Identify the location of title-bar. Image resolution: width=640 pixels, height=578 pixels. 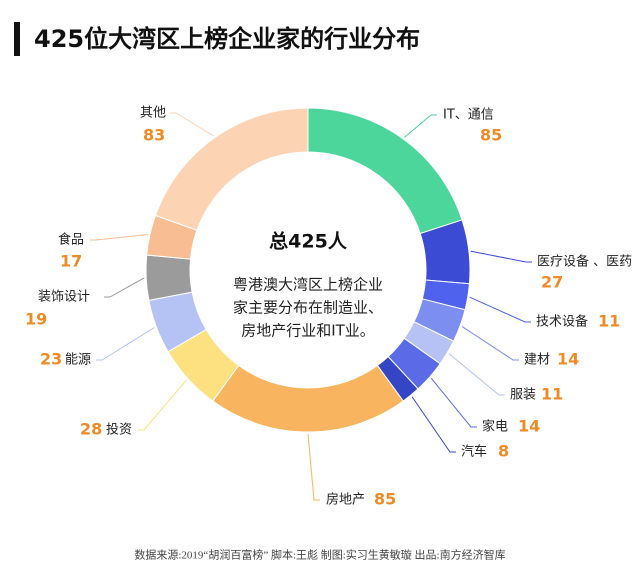
(17, 39).